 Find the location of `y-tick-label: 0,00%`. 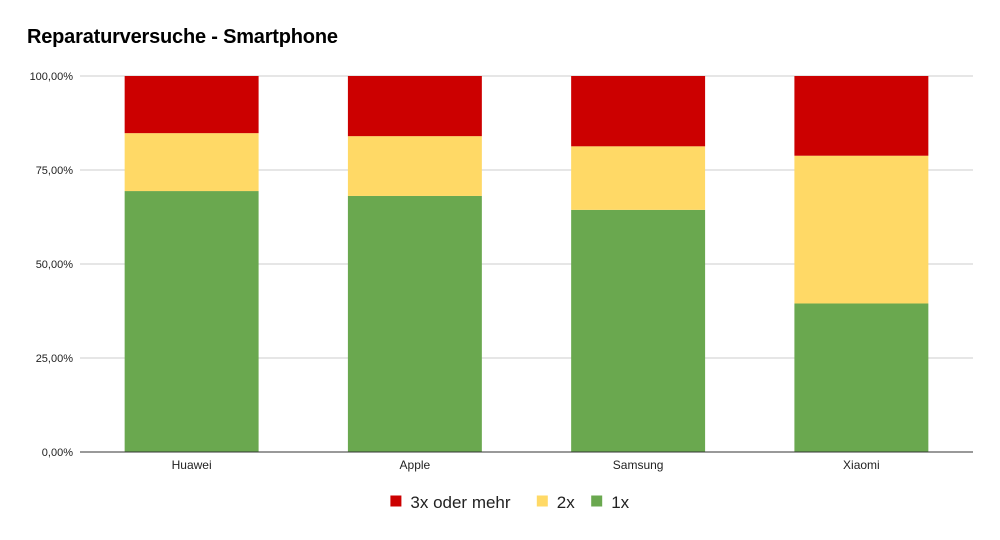

y-tick-label: 0,00% is located at coordinates (57, 453).